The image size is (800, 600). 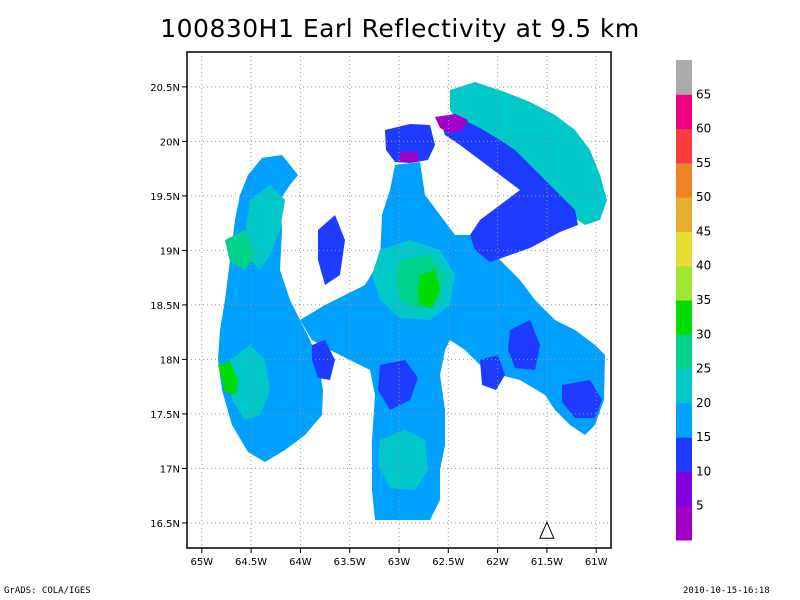 What do you see at coordinates (703, 94) in the screenshot?
I see `colorbar-label: 65` at bounding box center [703, 94].